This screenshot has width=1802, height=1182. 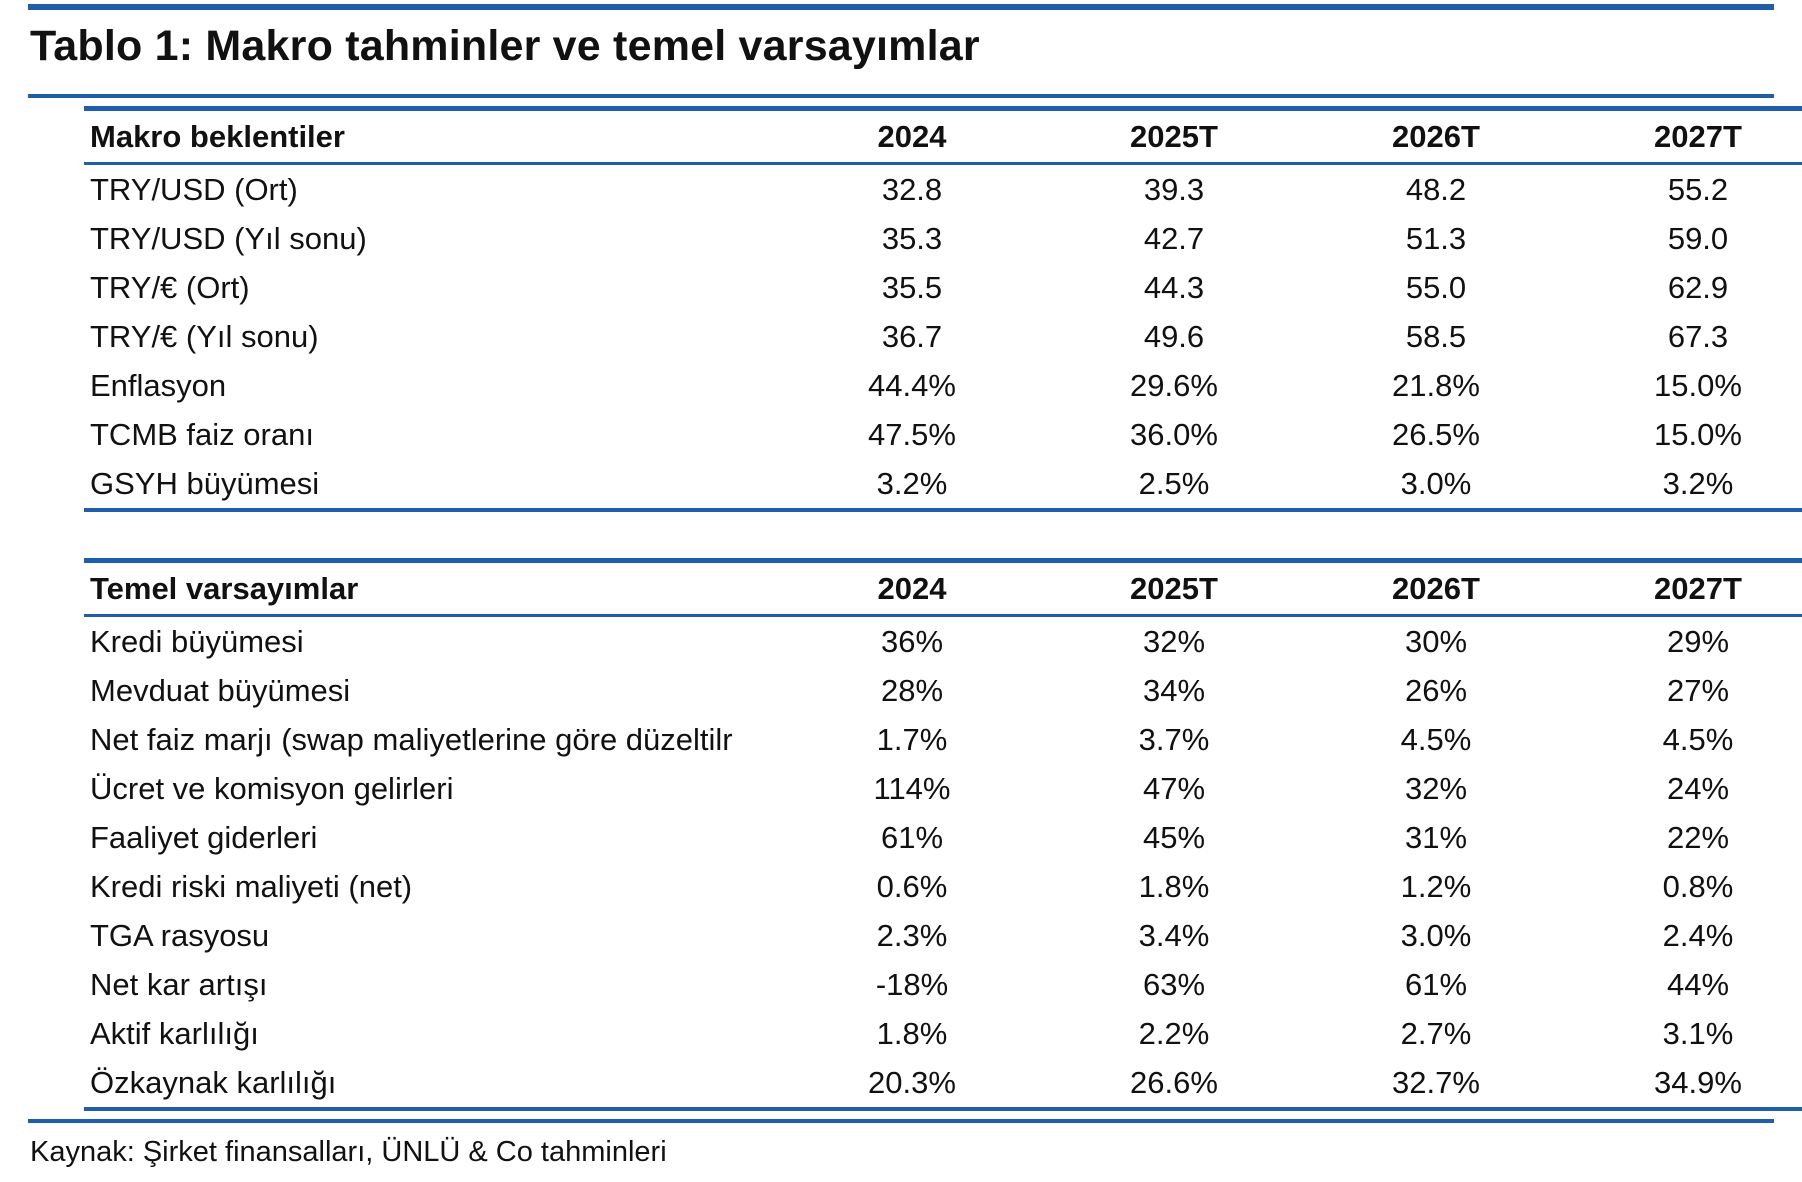 I want to click on row-value: 26.6%, so click(x=1174, y=1082).